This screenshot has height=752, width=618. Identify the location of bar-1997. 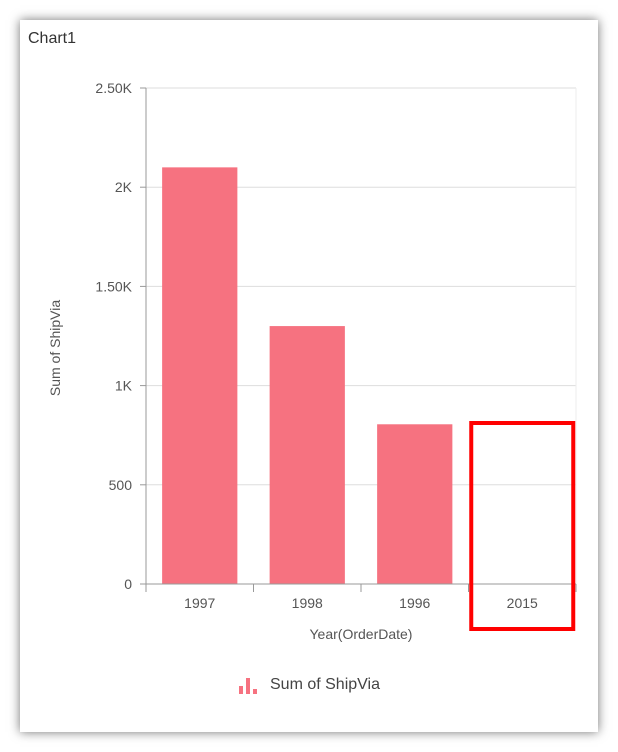
(200, 376).